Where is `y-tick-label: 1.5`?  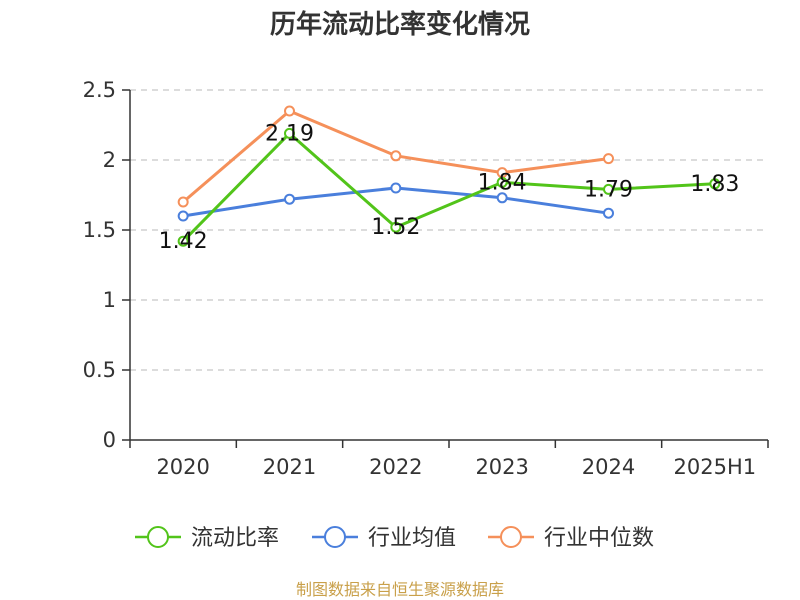
y-tick-label: 1.5 is located at coordinates (99, 230).